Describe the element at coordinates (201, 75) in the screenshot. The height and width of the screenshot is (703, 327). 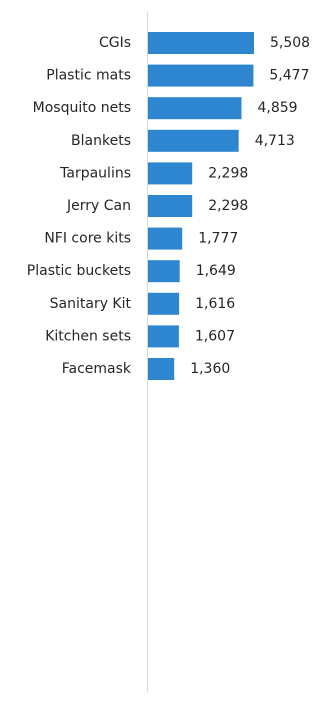
I see `bar-plastic-mats` at that location.